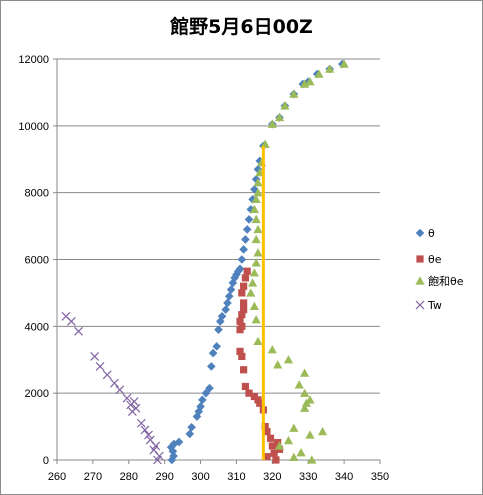 This screenshot has width=483, height=495. What do you see at coordinates (164, 477) in the screenshot?
I see `x-tick-label: 290` at bounding box center [164, 477].